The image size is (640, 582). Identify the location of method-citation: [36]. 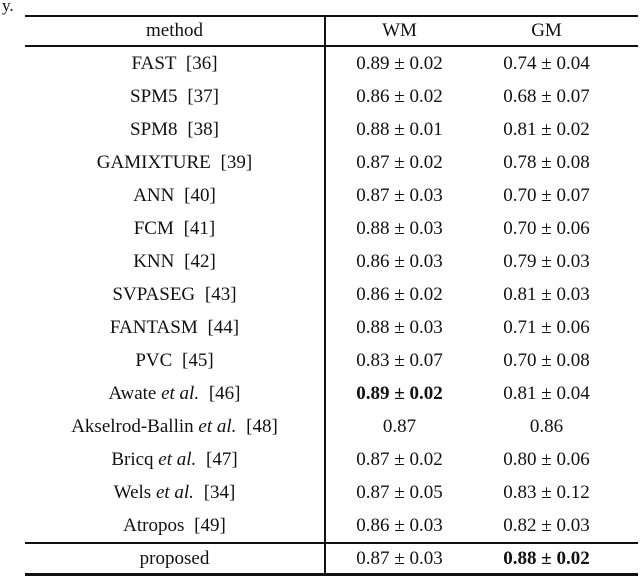
(201, 63).